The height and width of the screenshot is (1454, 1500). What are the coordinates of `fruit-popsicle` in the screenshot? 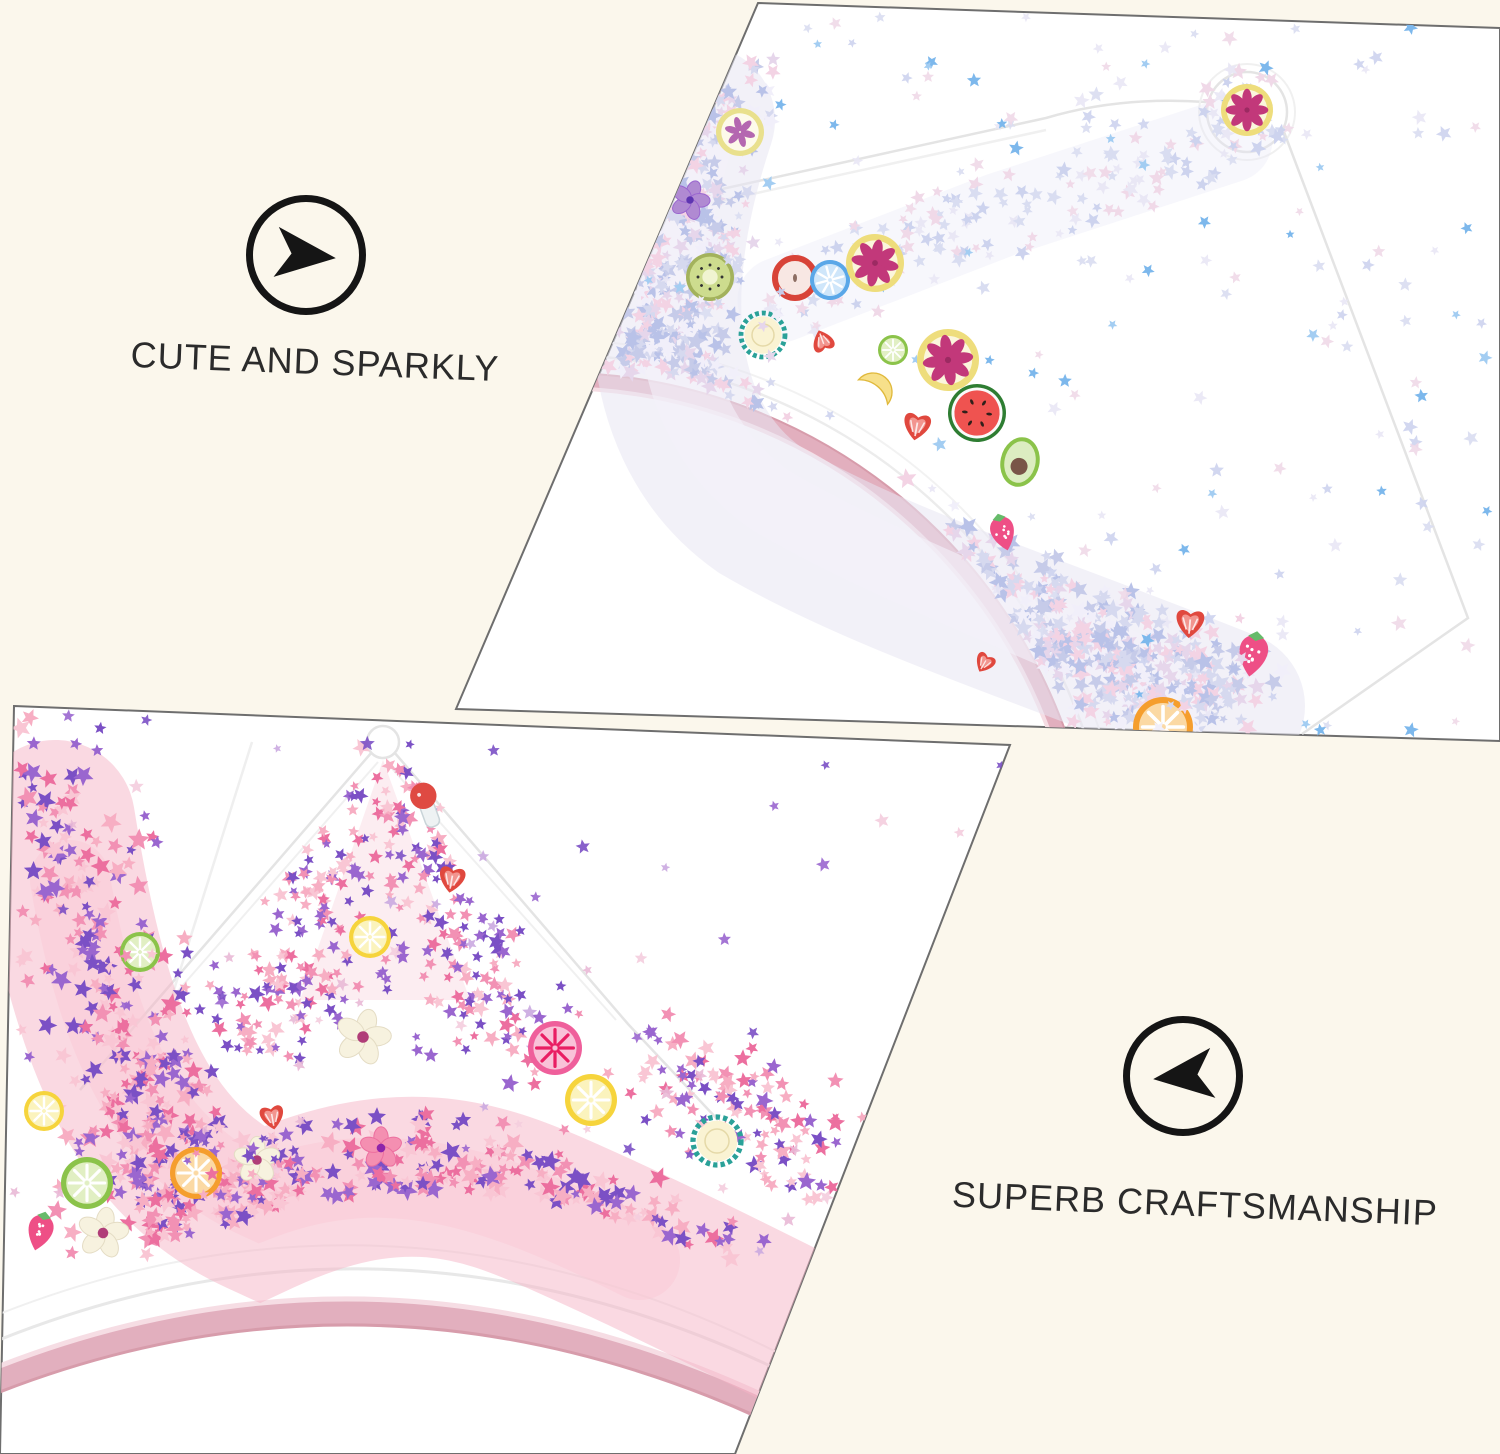 It's located at (425, 805).